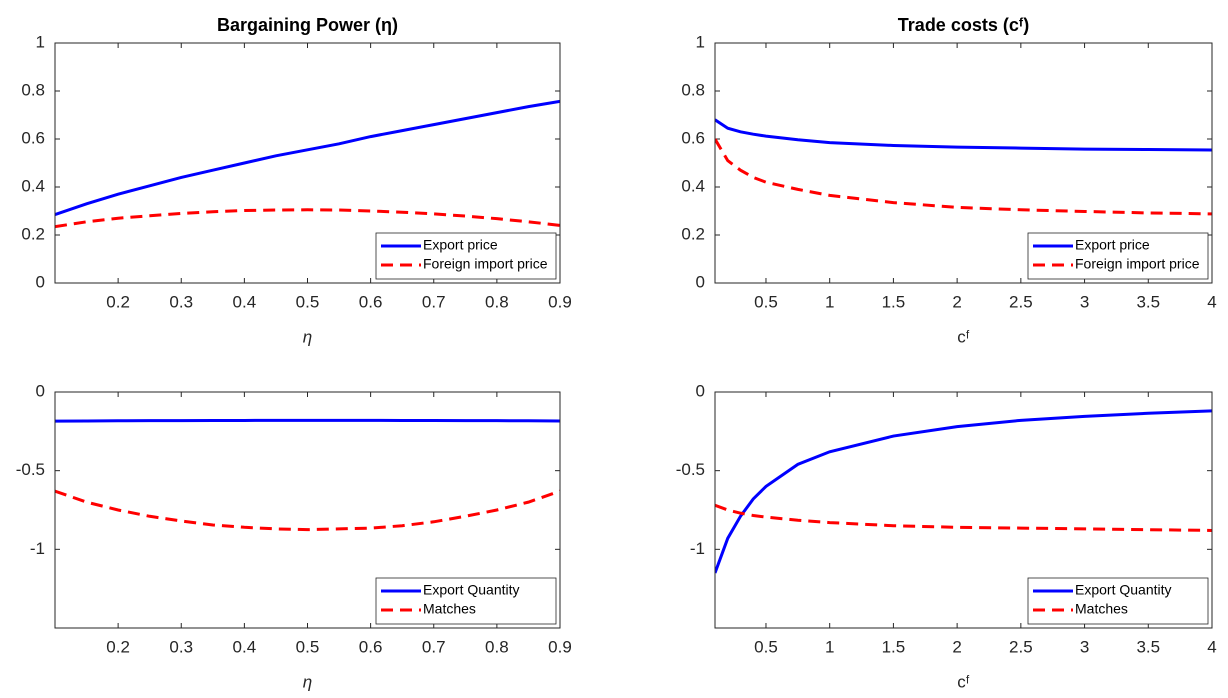  Describe the element at coordinates (963, 25) in the screenshot. I see `chart-title: Trade costs (cᶠ)` at that location.